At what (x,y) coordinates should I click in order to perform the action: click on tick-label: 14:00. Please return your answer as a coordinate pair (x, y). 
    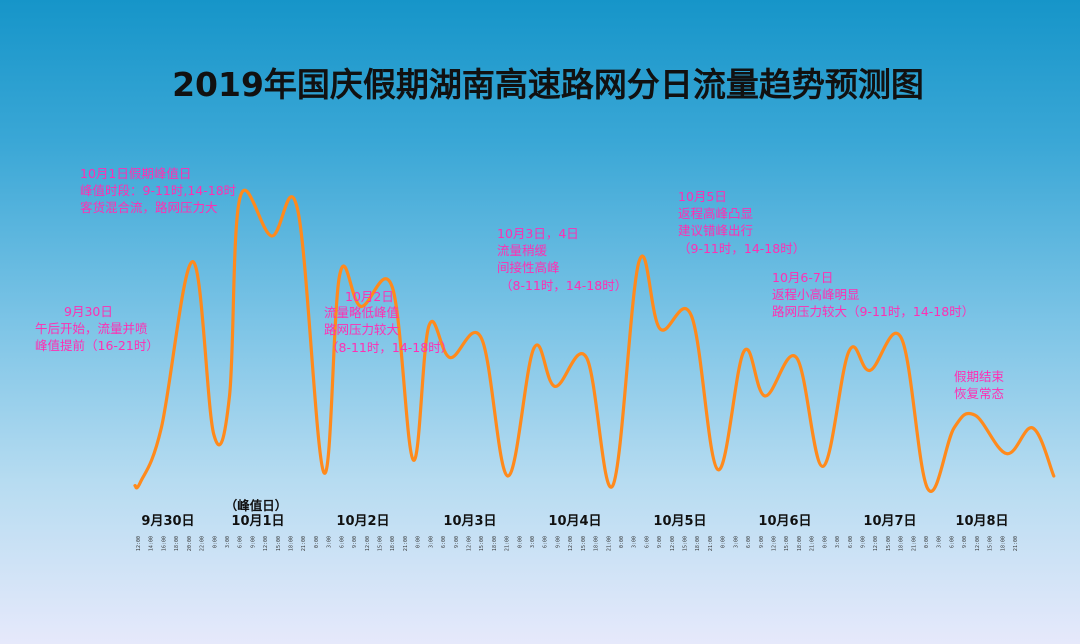
    Looking at the image, I should click on (152, 543).